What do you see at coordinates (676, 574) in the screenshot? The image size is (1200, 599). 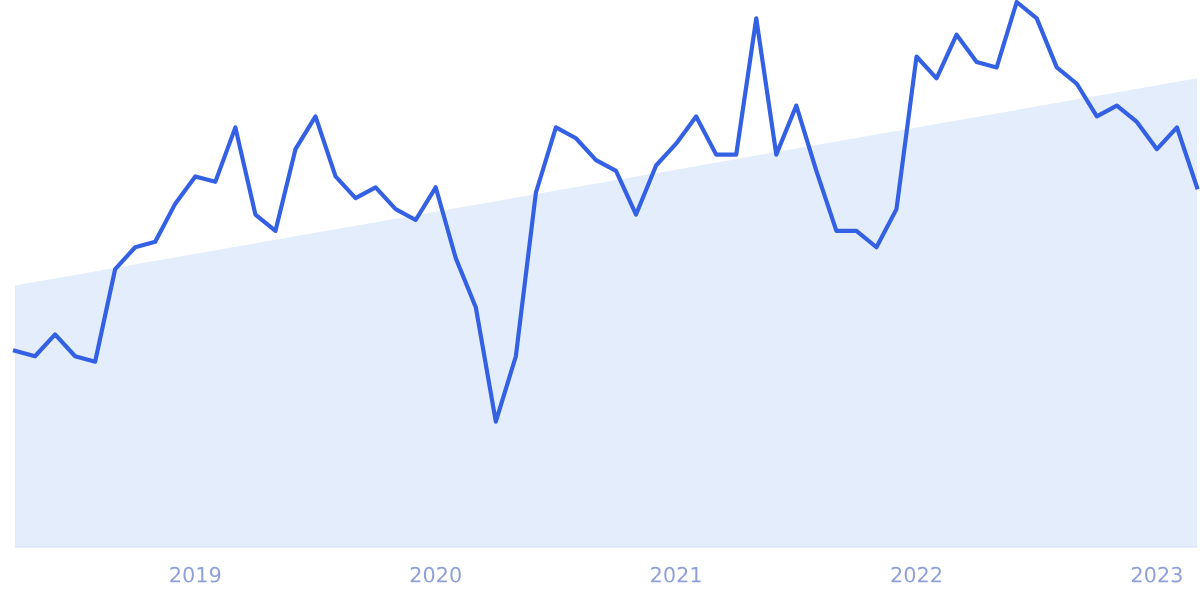 I see `x-tick-label: 2021` at bounding box center [676, 574].